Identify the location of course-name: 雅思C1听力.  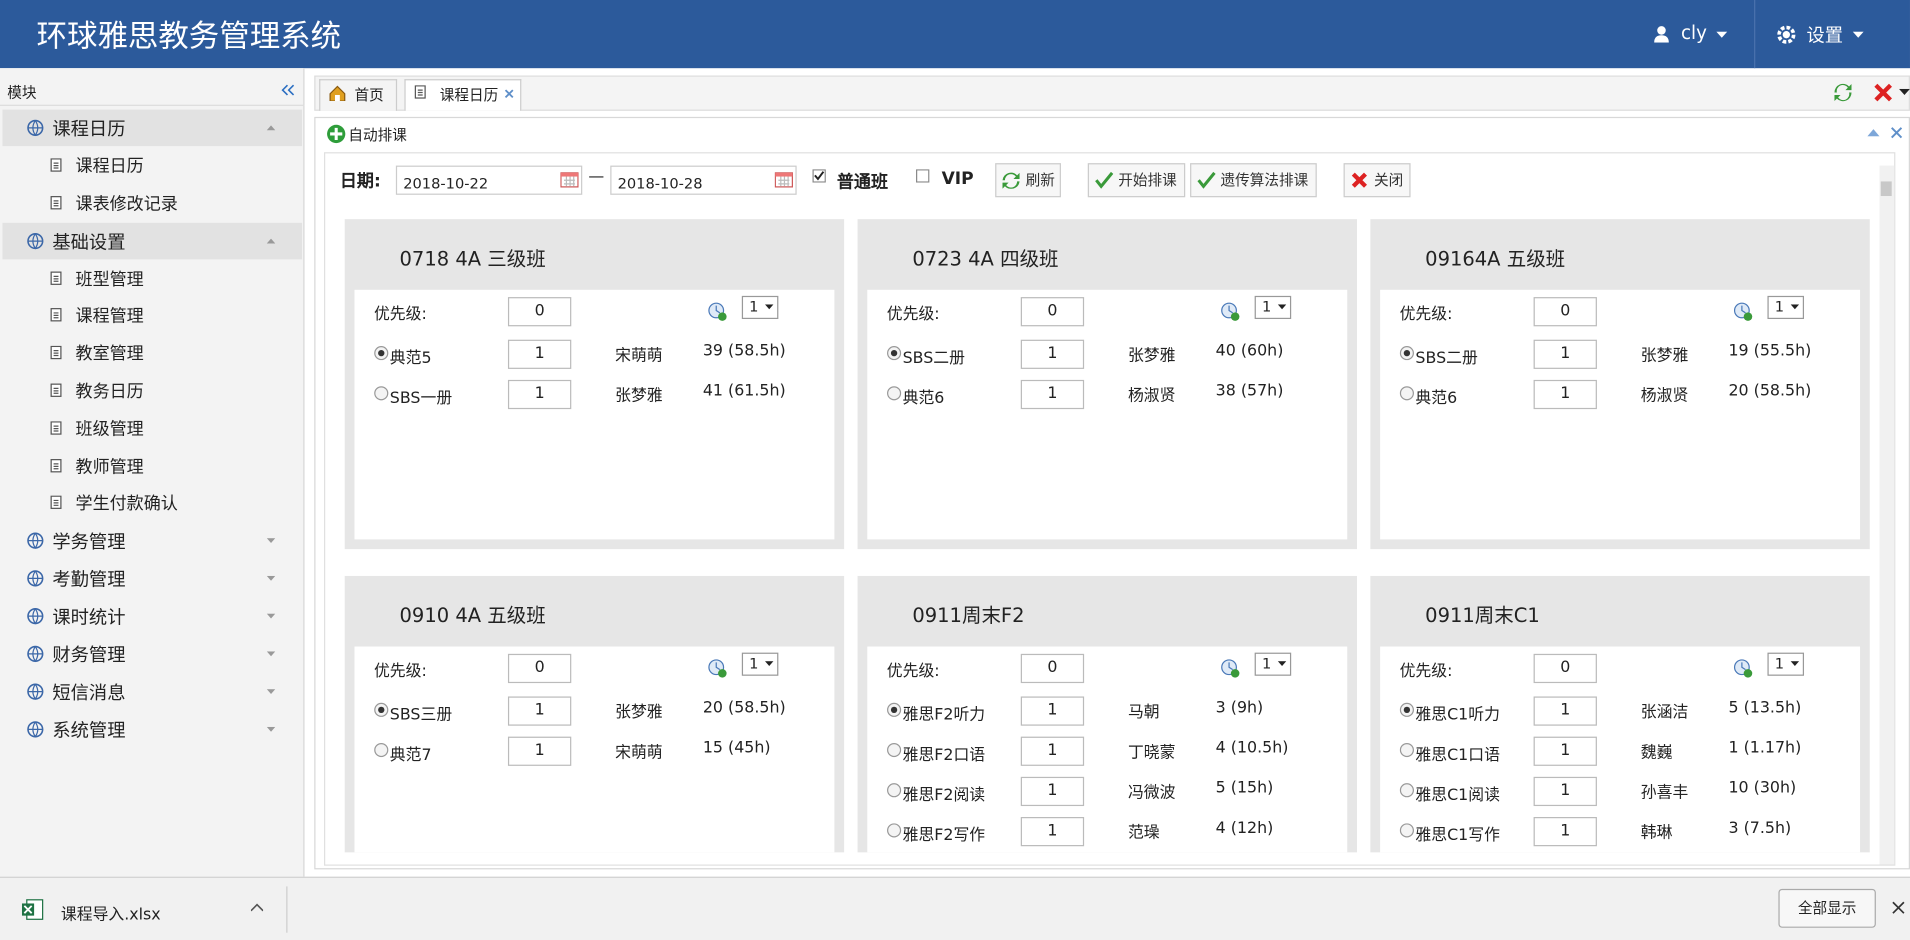
(1457, 715).